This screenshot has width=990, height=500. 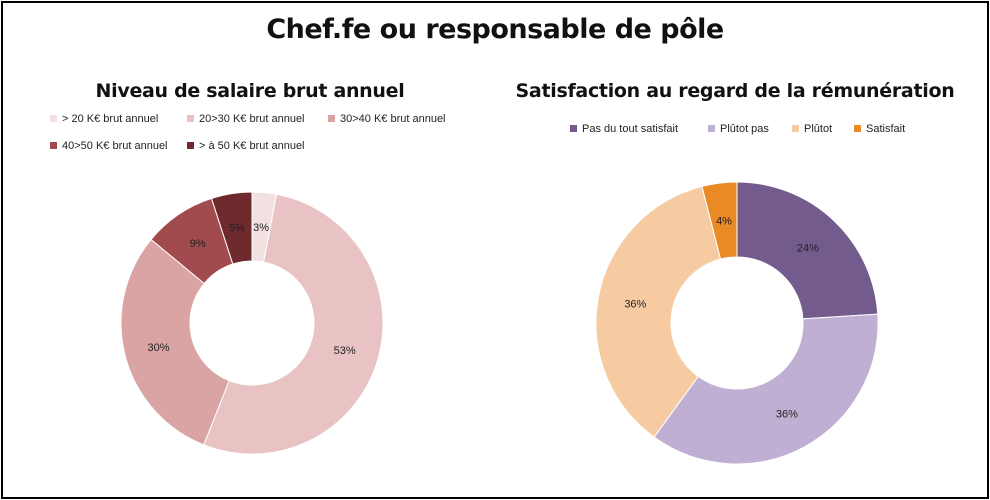 What do you see at coordinates (198, 244) in the screenshot?
I see `salary-slice-label-4: 9%` at bounding box center [198, 244].